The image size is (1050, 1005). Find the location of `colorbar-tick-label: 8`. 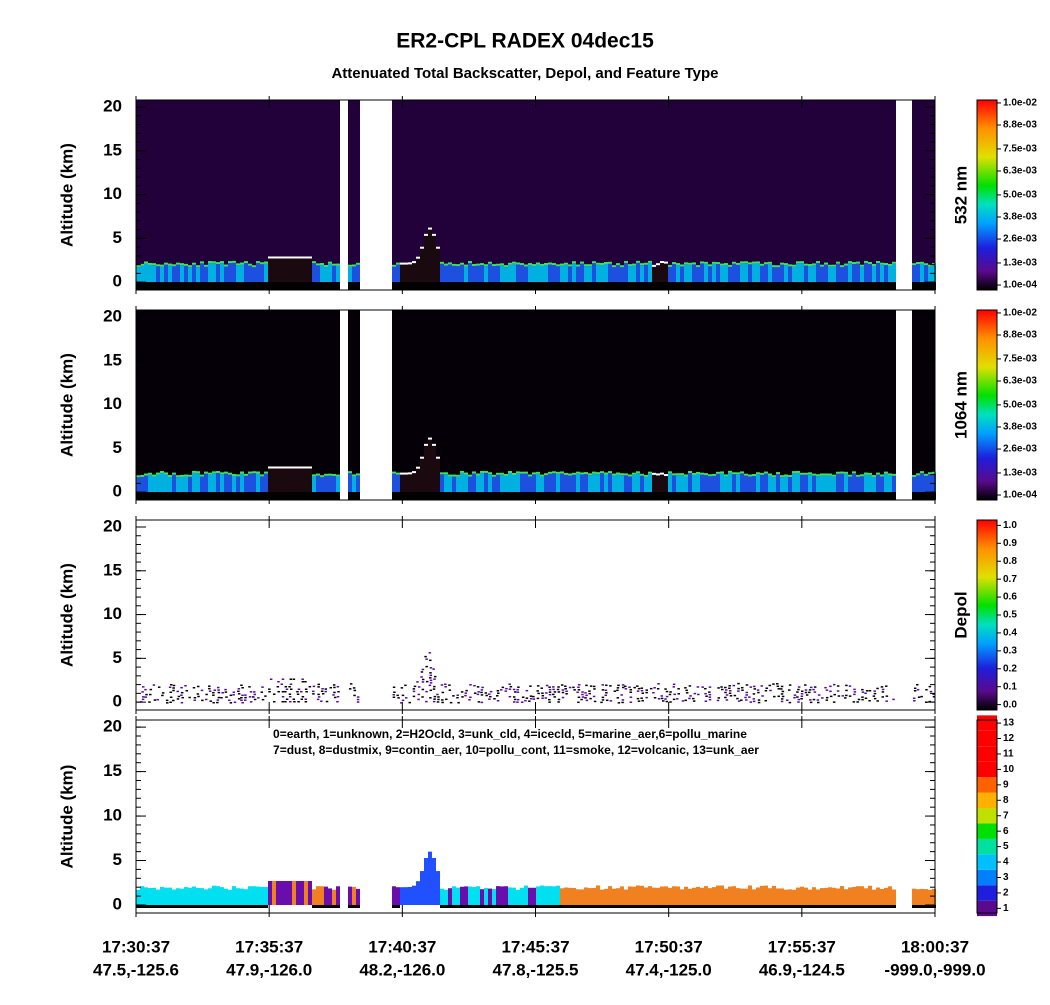

colorbar-tick-label: 8 is located at coordinates (1006, 800).